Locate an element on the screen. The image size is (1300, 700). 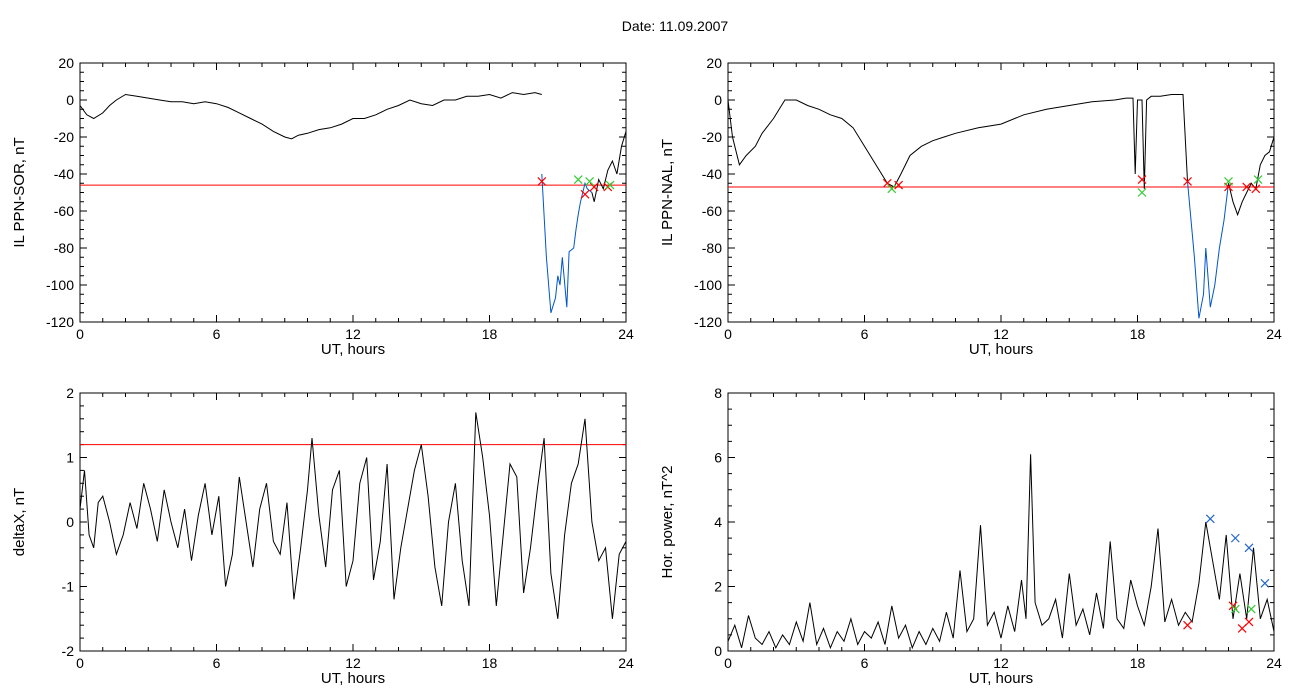
y-axis-label: Hor. power, nT^2 is located at coordinates (667, 522).